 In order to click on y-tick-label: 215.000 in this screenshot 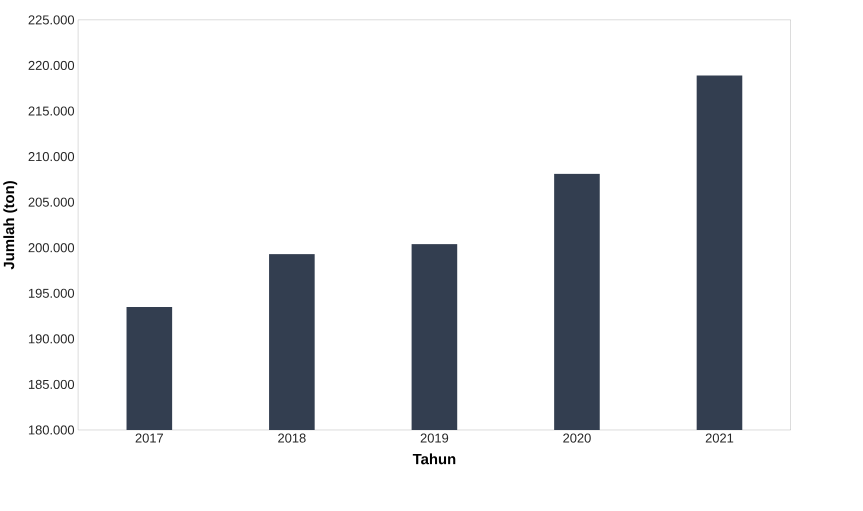, I will do `click(51, 111)`.